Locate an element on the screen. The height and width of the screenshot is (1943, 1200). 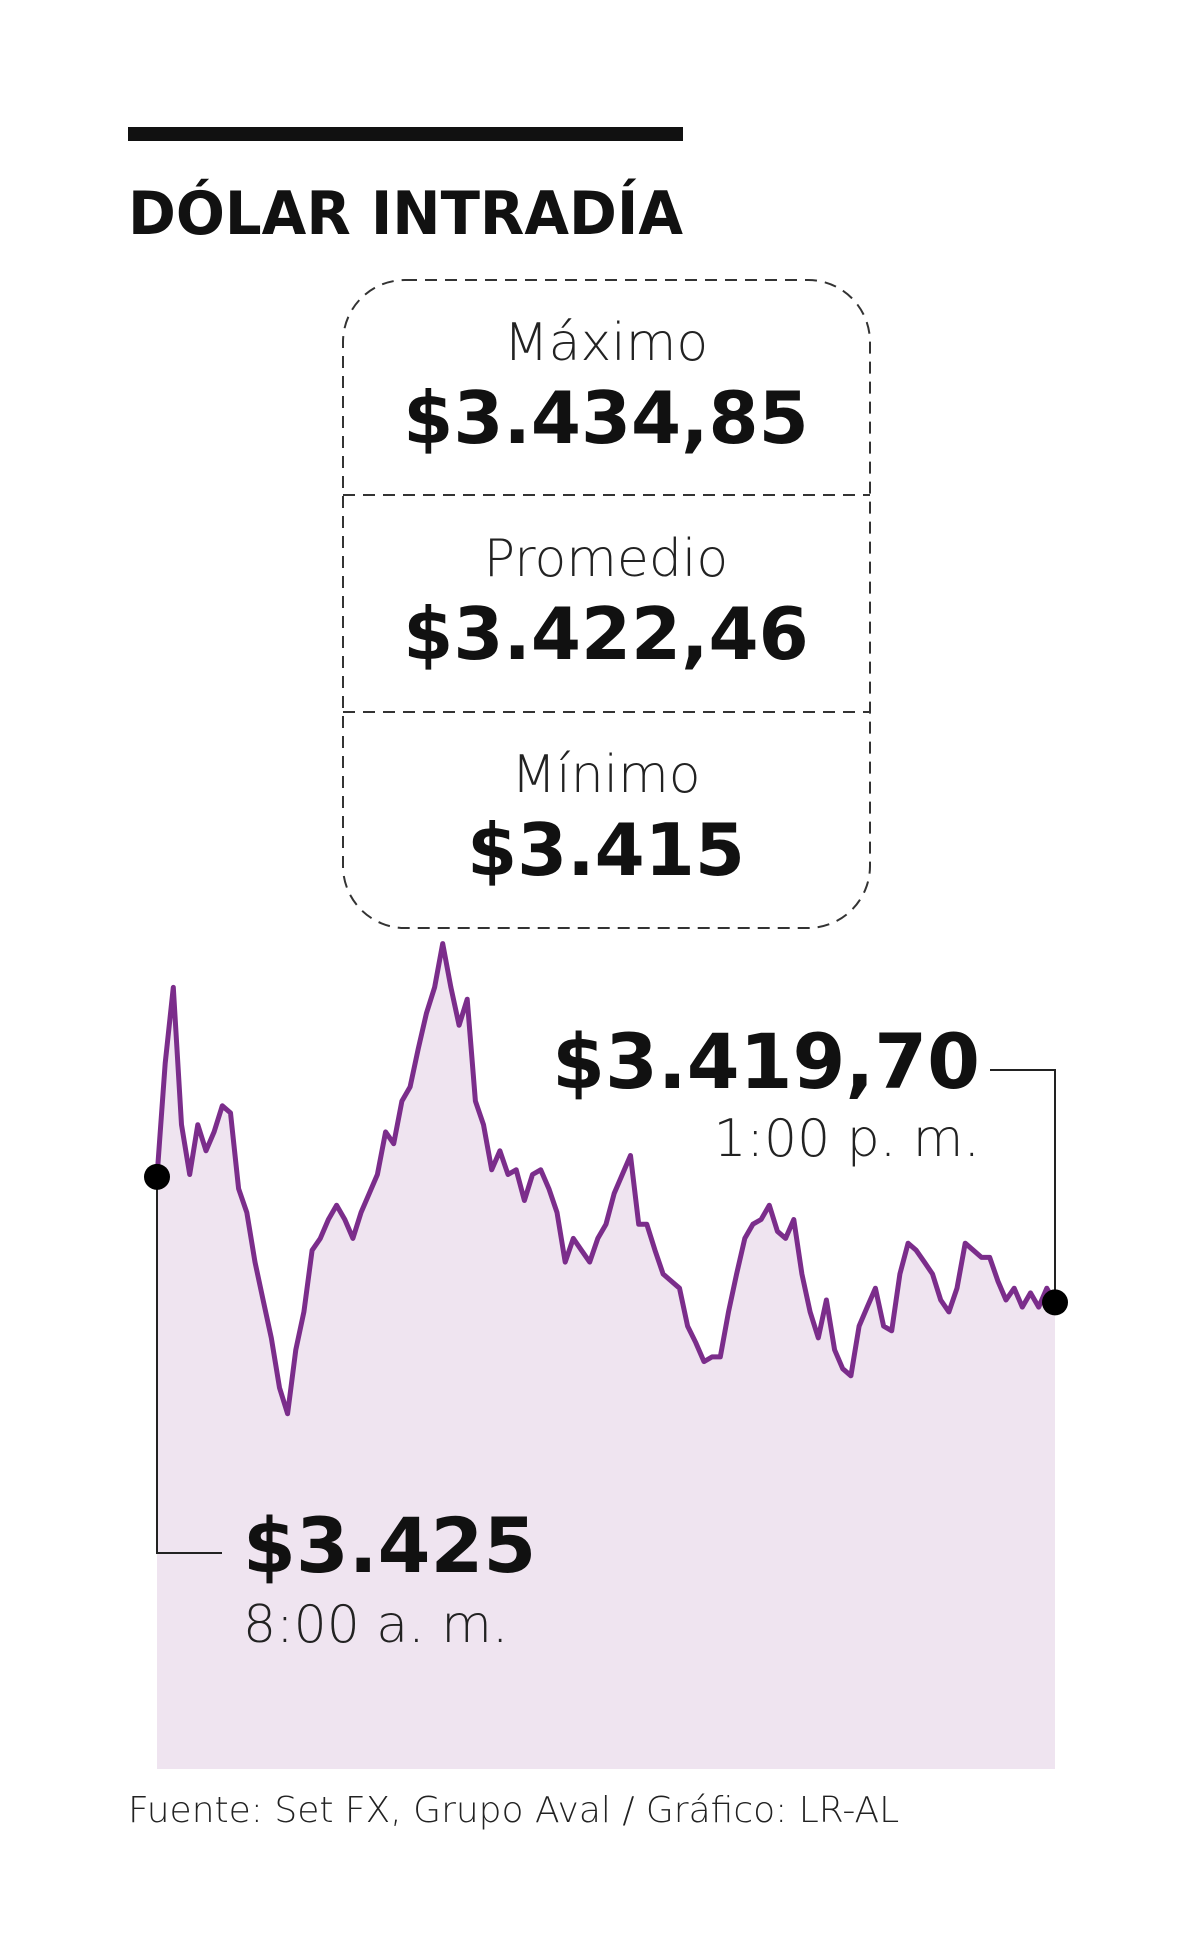
end-dot is located at coordinates (1055, 1302).